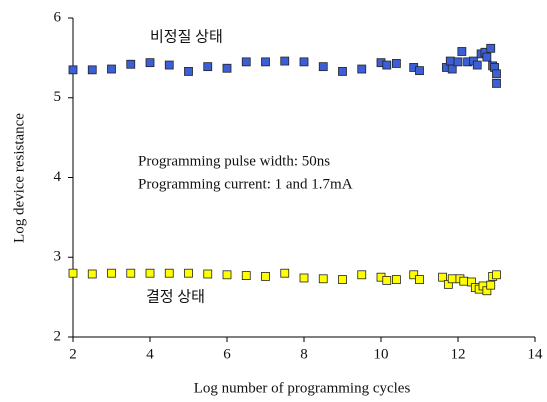  I want to click on x-axis-label: Log number of programming cycles, so click(302, 388).